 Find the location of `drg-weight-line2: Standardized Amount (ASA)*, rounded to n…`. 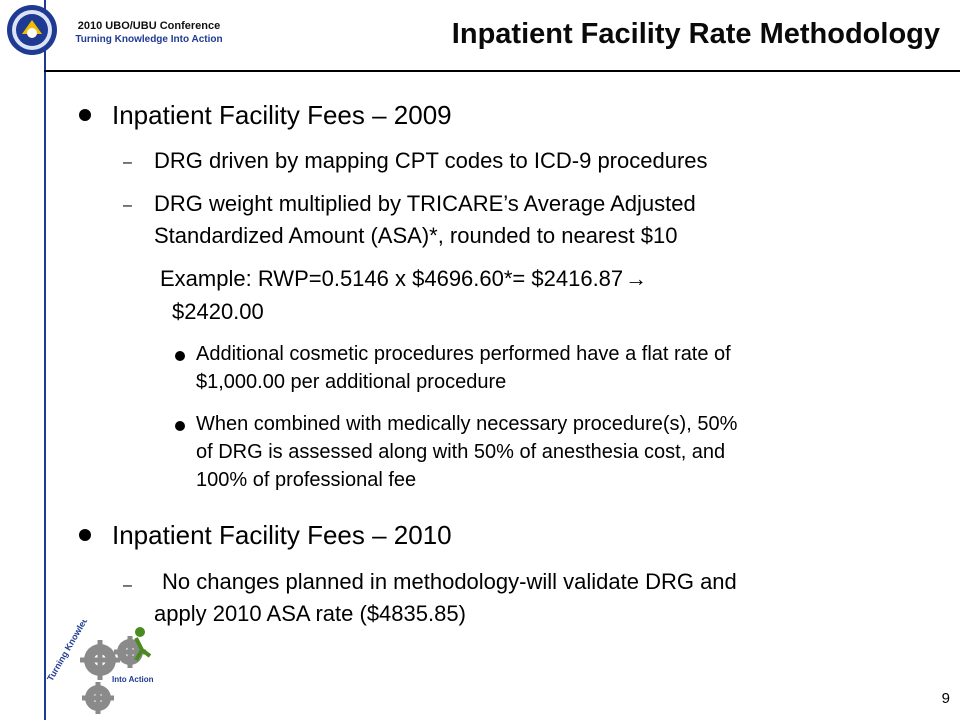

drg-weight-line2: Standardized Amount (ASA)*, rounded to n… is located at coordinates (416, 235).